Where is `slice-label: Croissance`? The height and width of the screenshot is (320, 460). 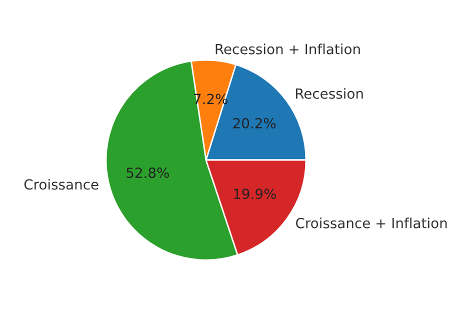 slice-label: Croissance is located at coordinates (61, 184).